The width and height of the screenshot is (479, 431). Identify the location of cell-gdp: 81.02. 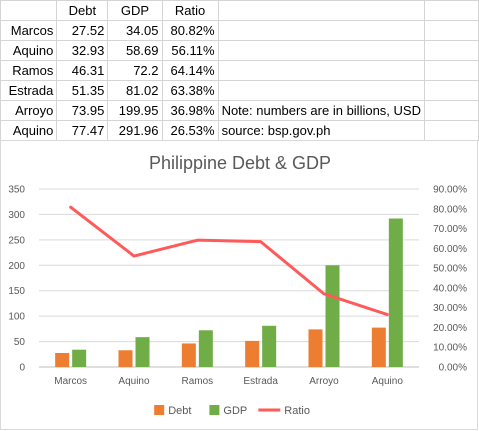
(135, 90).